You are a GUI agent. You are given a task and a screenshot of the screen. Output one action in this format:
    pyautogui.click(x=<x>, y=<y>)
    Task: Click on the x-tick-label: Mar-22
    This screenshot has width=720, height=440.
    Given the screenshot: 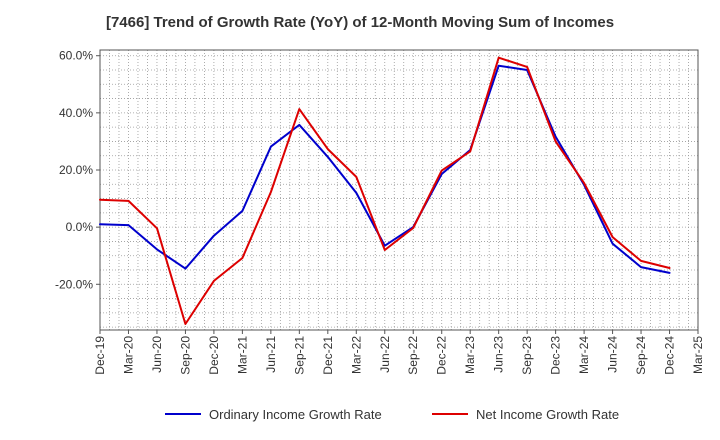 What is the action you would take?
    pyautogui.click(x=356, y=355)
    